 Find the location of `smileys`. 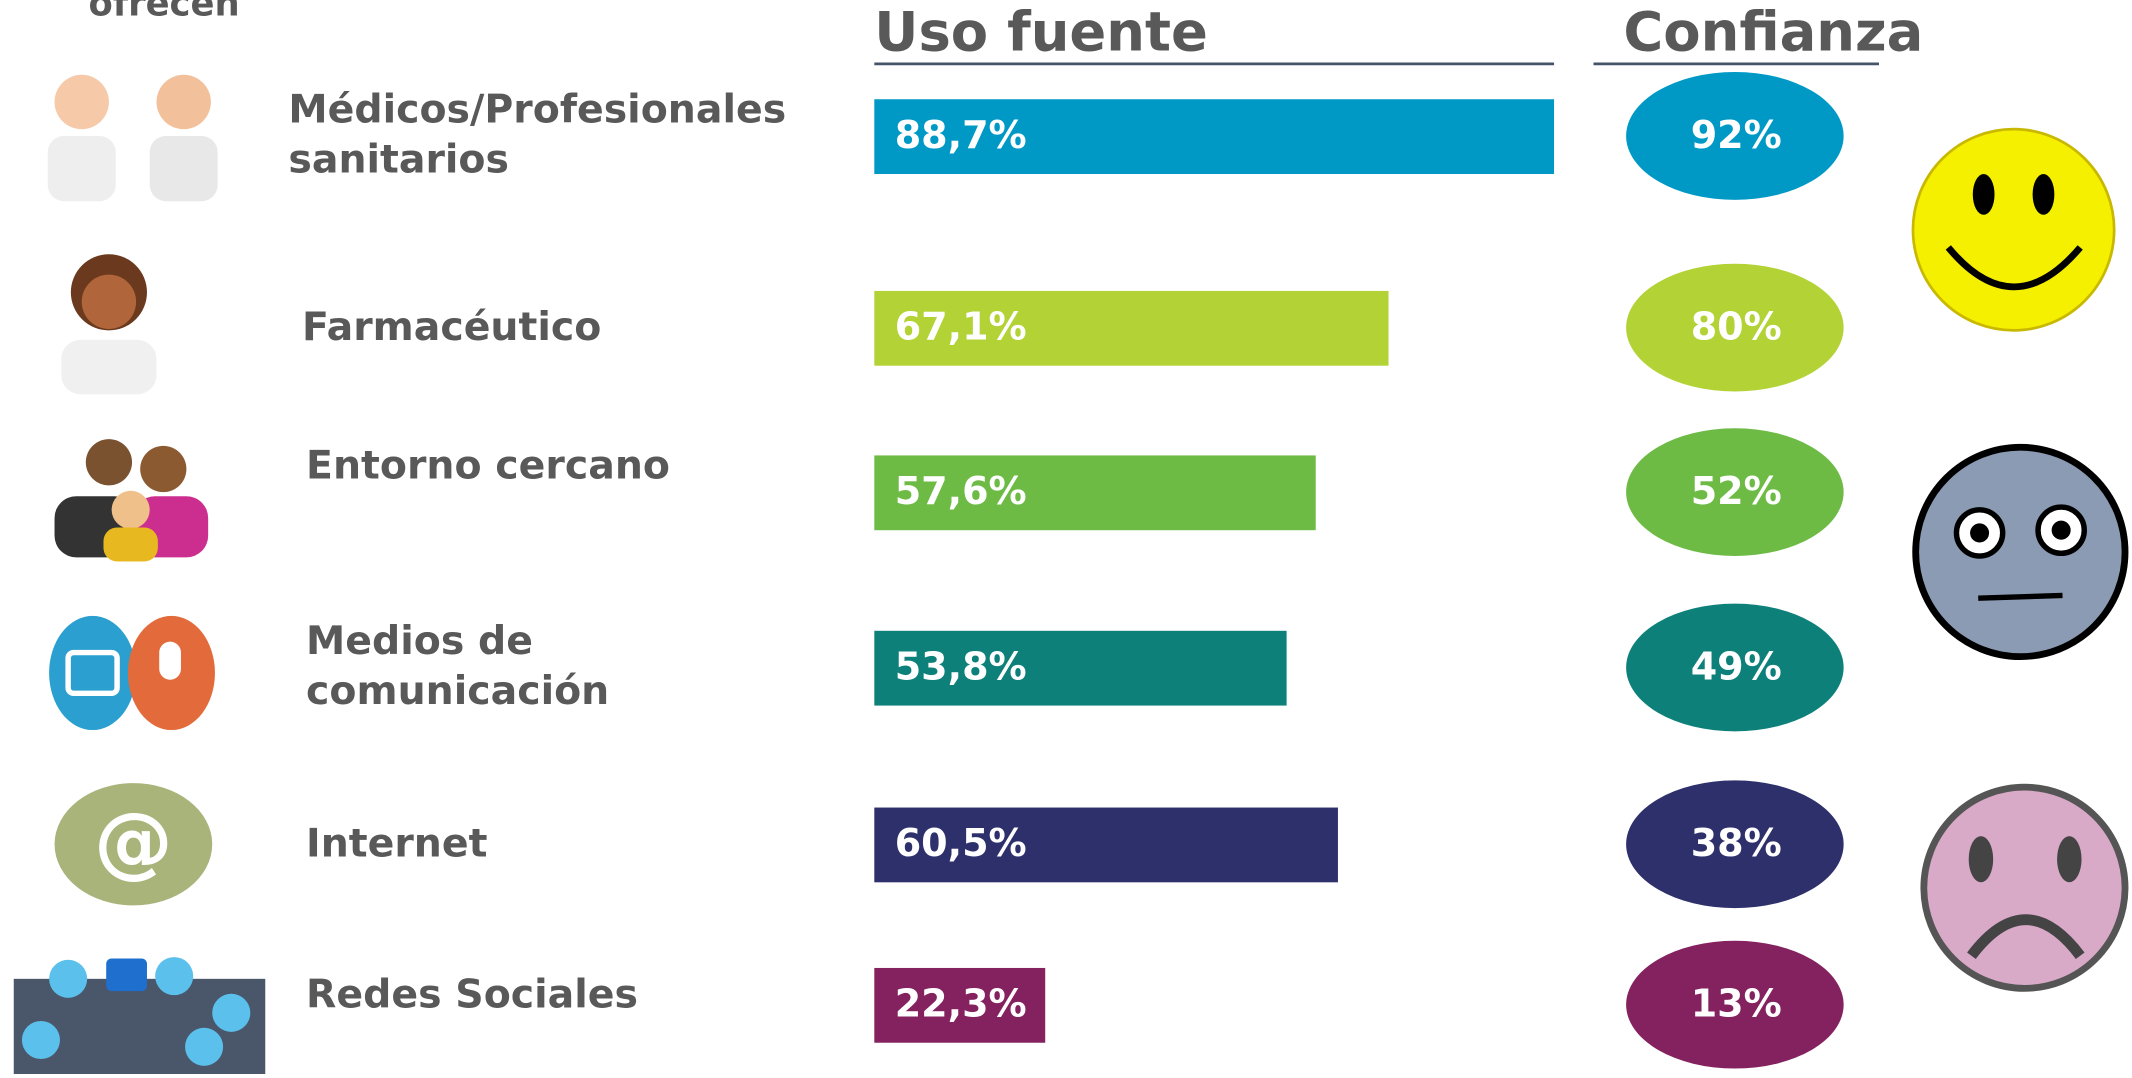

smileys is located at coordinates (2020, 559).